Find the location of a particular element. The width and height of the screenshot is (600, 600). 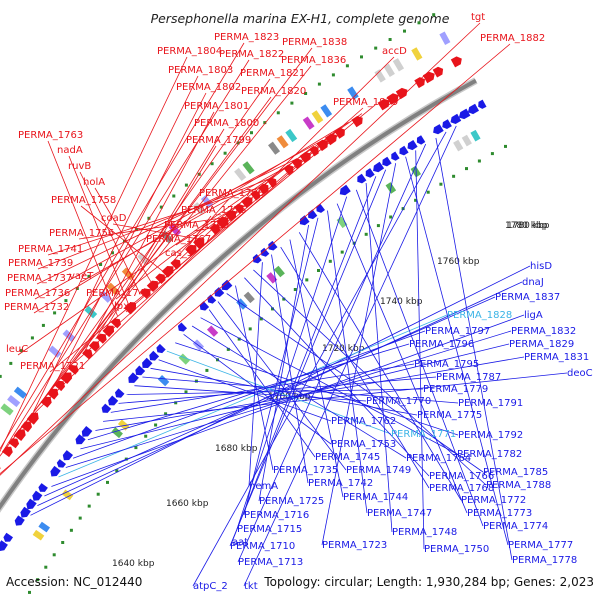

gene-label-perma-1710: PERMA_1710 is located at coordinates (262, 546).